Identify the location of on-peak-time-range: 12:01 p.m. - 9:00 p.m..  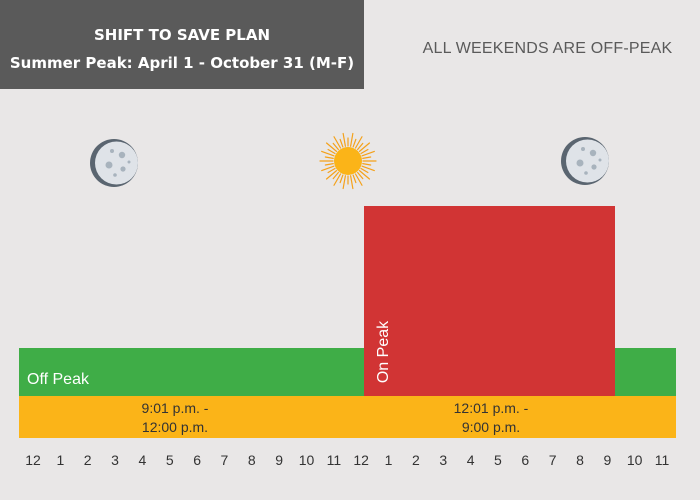
(491, 418).